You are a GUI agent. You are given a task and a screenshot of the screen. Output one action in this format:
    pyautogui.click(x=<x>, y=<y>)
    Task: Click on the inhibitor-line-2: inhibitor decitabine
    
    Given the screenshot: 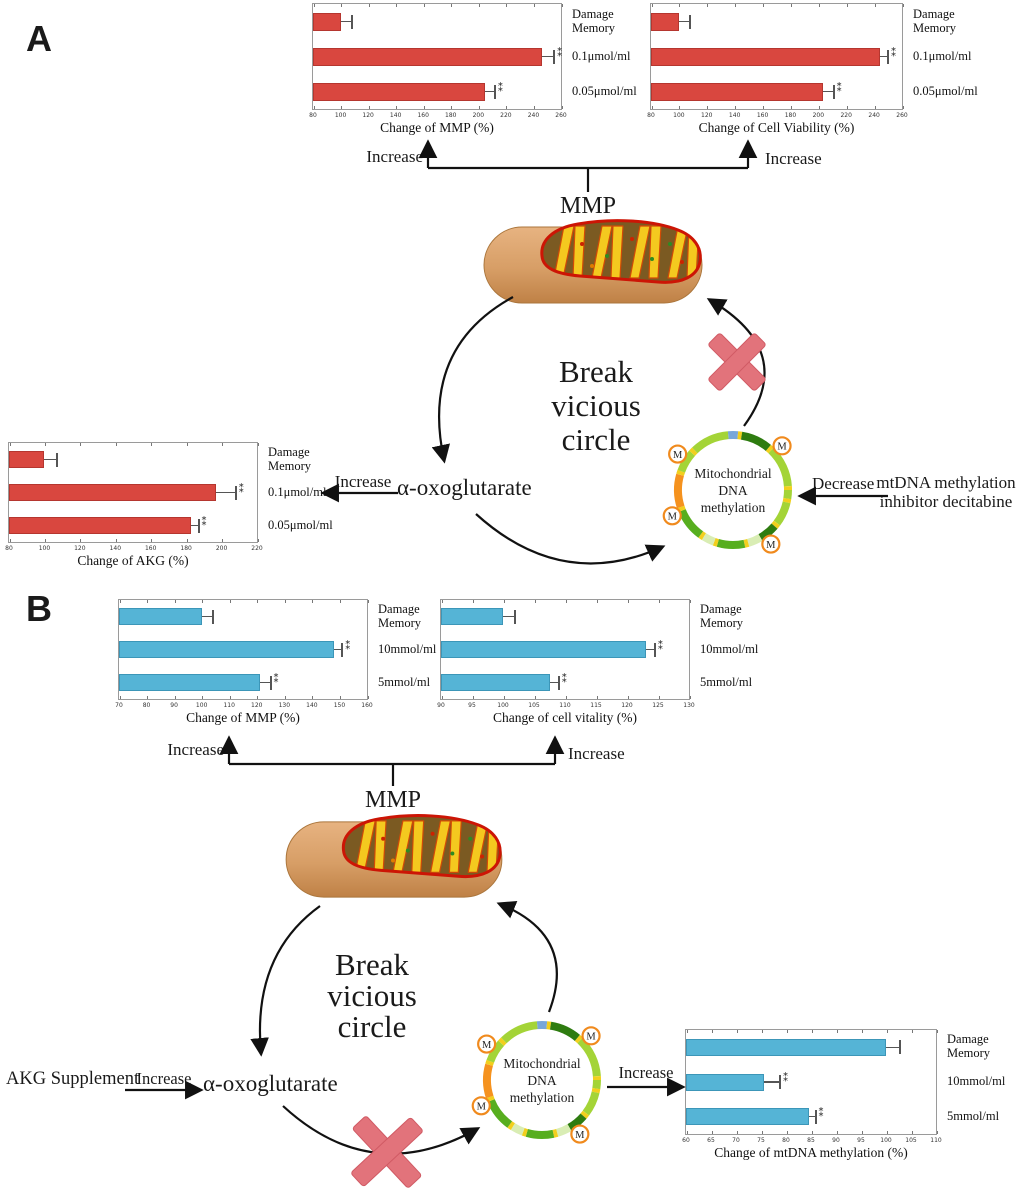 What is the action you would take?
    pyautogui.click(x=946, y=501)
    